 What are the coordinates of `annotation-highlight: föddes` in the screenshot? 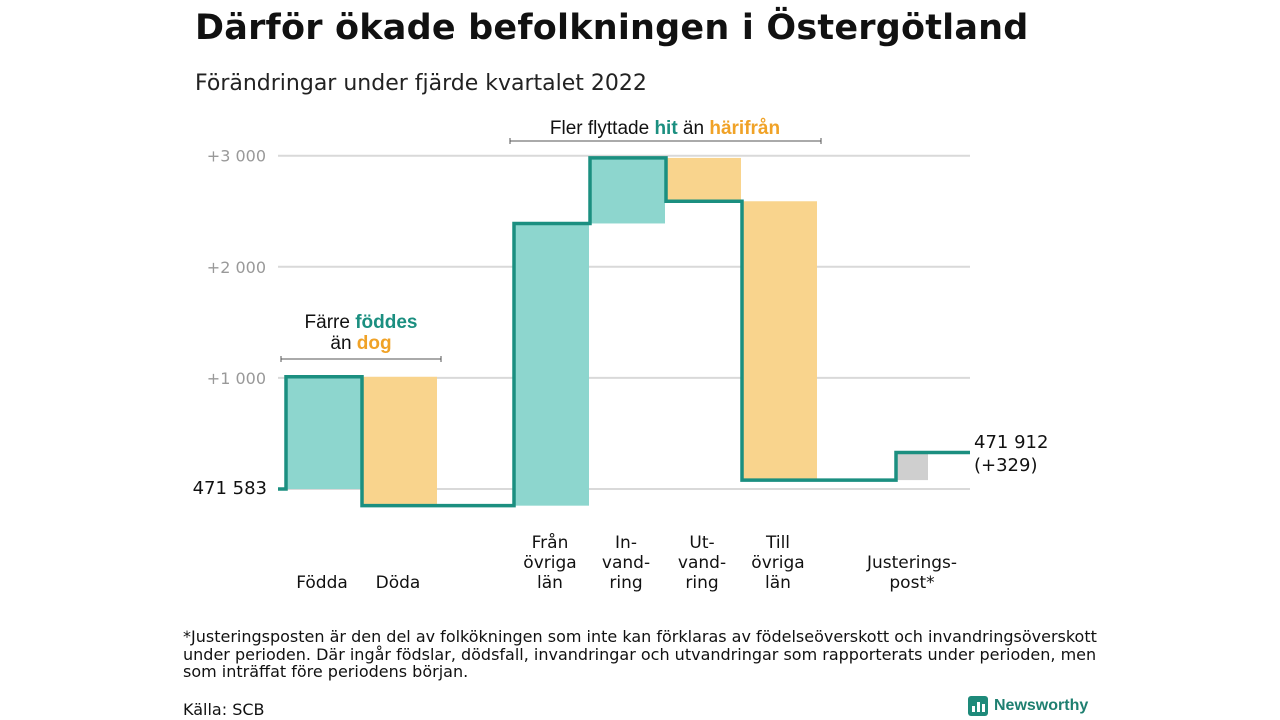 It's located at (386, 322).